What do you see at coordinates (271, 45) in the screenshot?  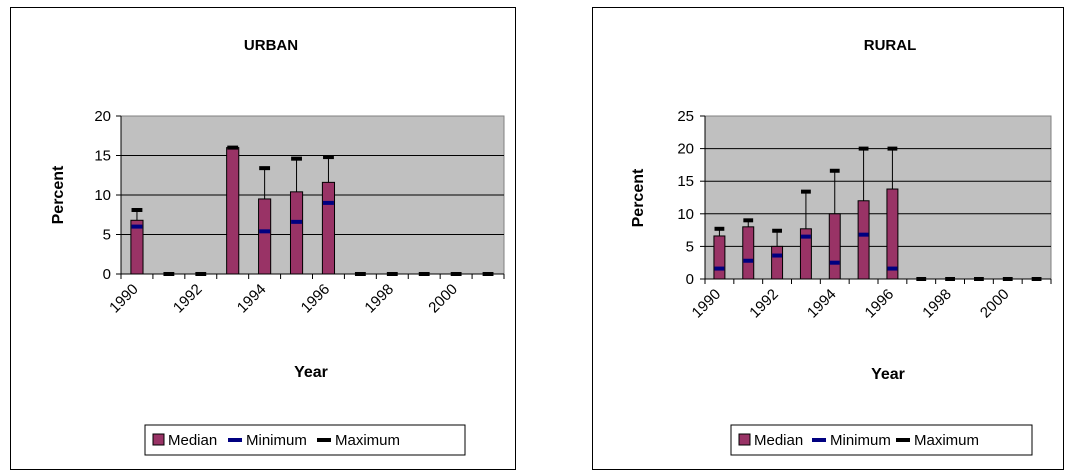 I see `chart-title: URBAN` at bounding box center [271, 45].